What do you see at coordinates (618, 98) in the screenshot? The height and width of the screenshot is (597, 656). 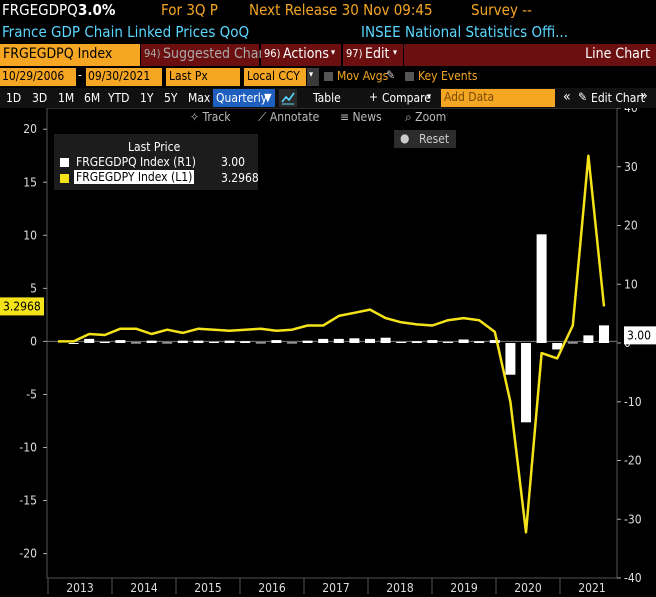 I see `edit-chart-button: Edit Chart` at bounding box center [618, 98].